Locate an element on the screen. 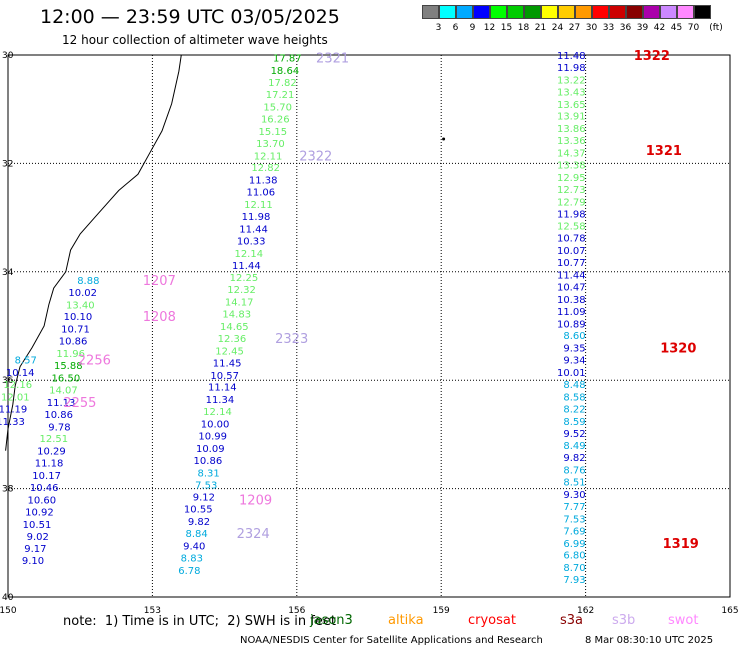 This screenshot has height=650, width=740. wave-height-label: 9.40 is located at coordinates (194, 547).